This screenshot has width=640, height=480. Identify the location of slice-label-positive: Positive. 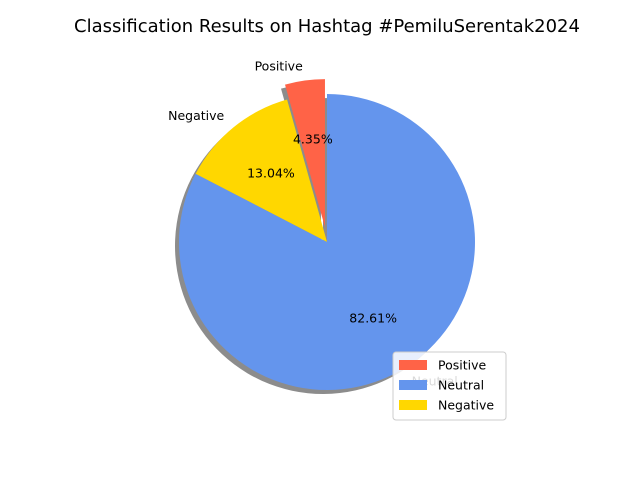
(279, 65).